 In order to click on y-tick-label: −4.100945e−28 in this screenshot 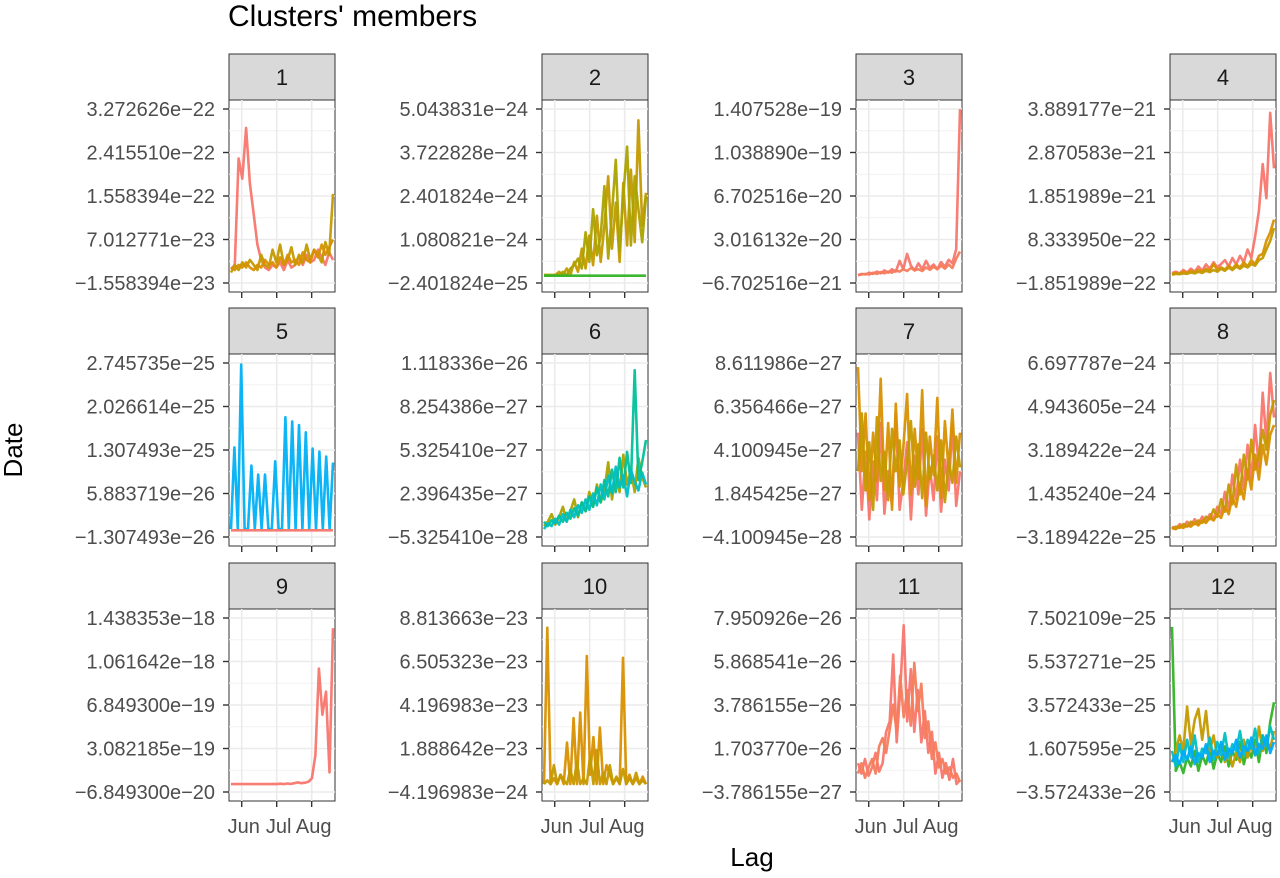, I will do `click(772, 538)`.